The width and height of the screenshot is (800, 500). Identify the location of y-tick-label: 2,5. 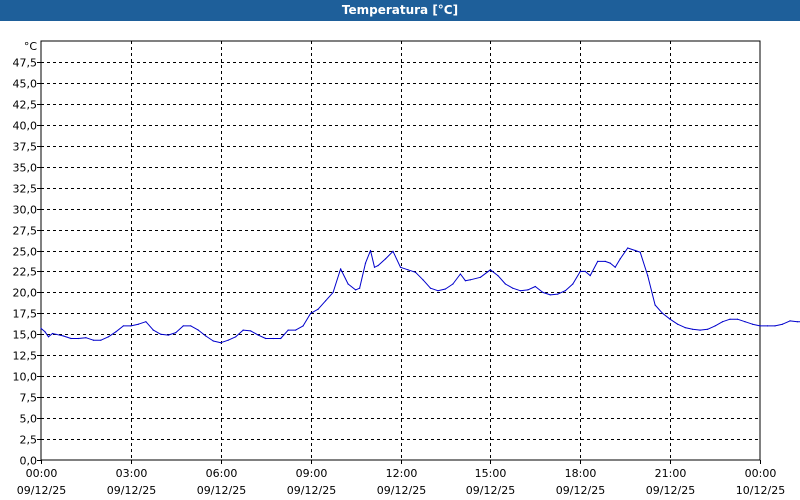
(29, 440).